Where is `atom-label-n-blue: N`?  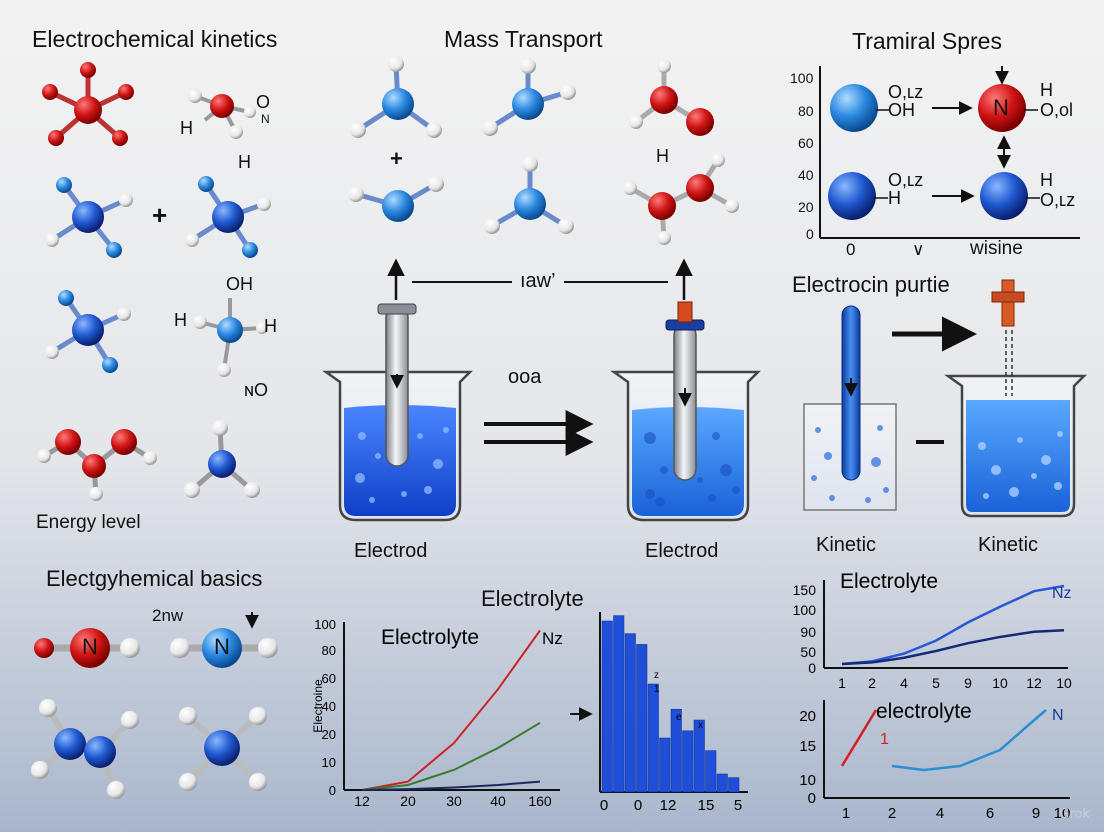
atom-label-n-blue: N is located at coordinates (222, 646).